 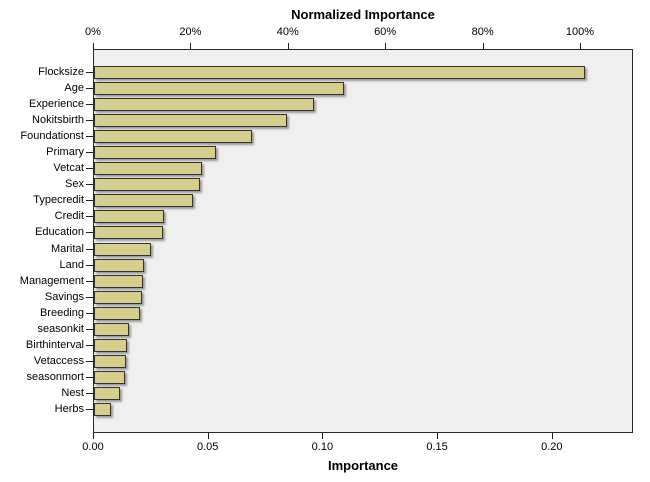 What do you see at coordinates (74, 184) in the screenshot?
I see `category-label: Sex` at bounding box center [74, 184].